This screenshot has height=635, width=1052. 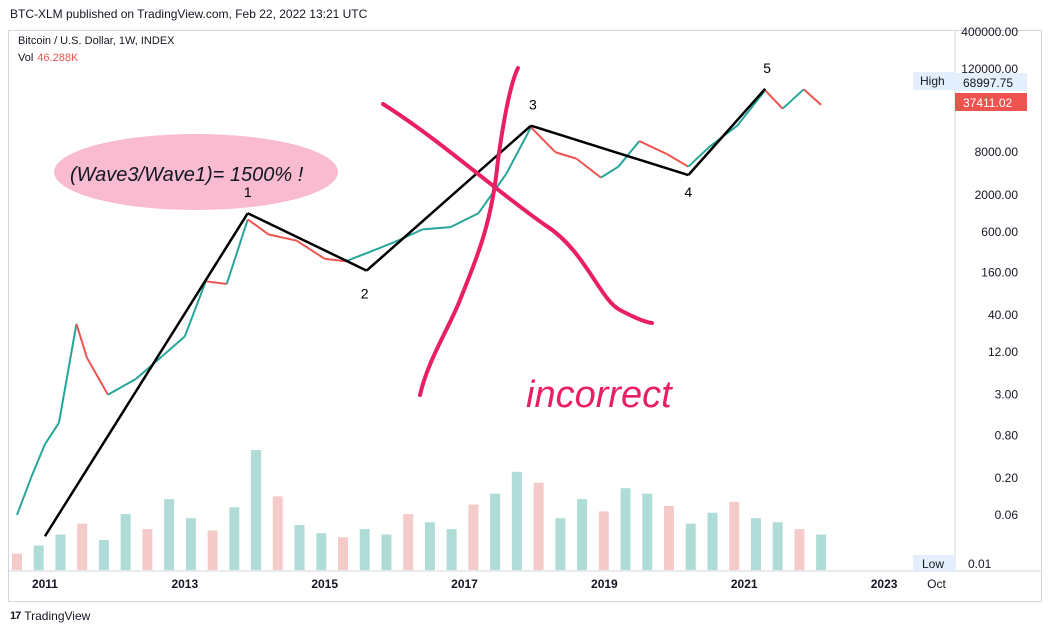 What do you see at coordinates (999, 272) in the screenshot?
I see `y-tick-label: 160.00` at bounding box center [999, 272].